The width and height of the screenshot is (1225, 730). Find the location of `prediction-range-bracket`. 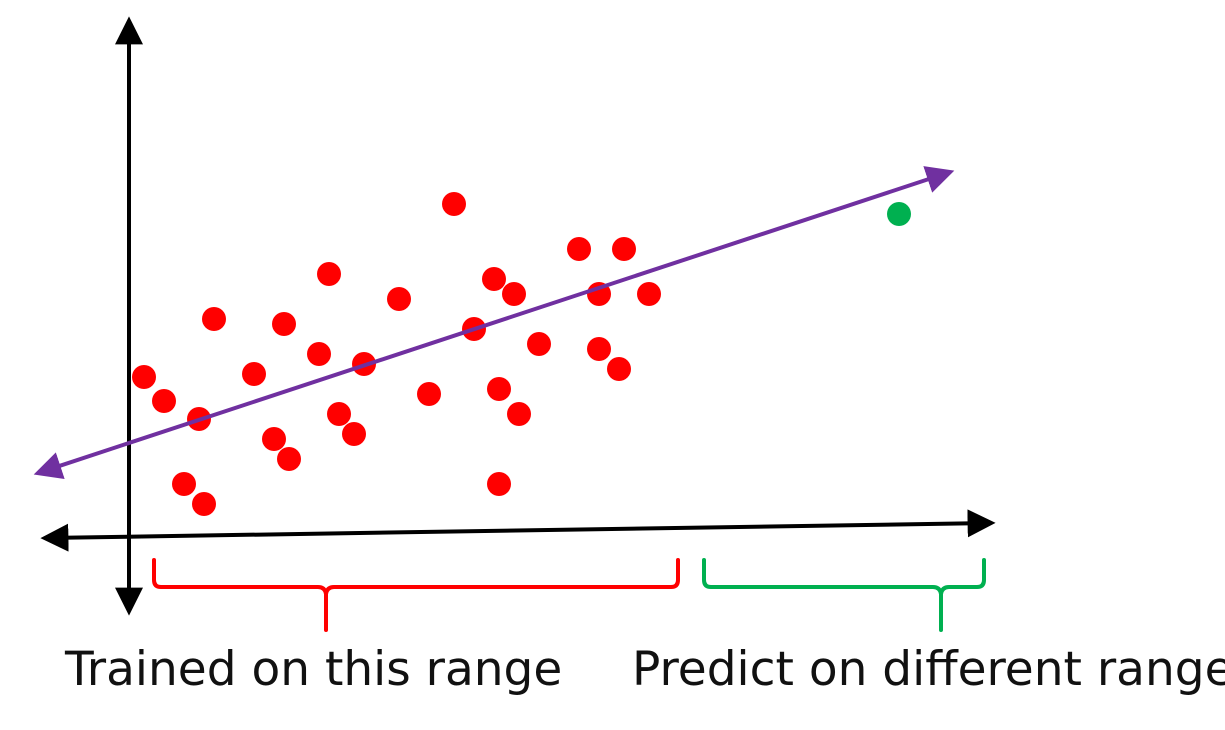

prediction-range-bracket is located at coordinates (844, 595).